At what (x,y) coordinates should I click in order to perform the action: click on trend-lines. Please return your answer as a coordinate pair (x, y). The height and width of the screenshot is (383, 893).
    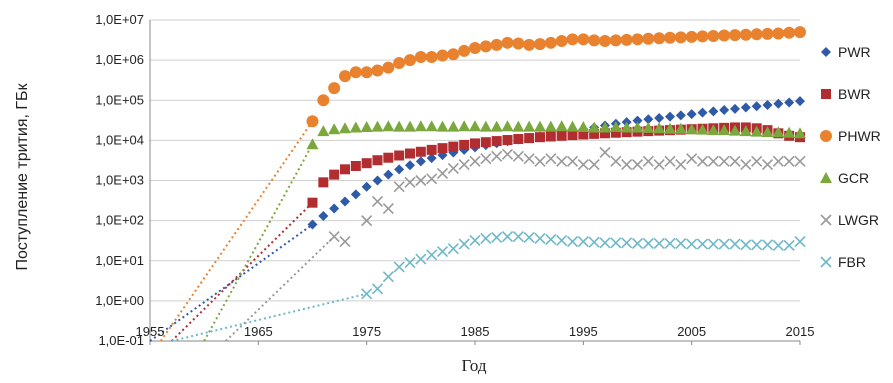
    Looking at the image, I should click on (258, 231).